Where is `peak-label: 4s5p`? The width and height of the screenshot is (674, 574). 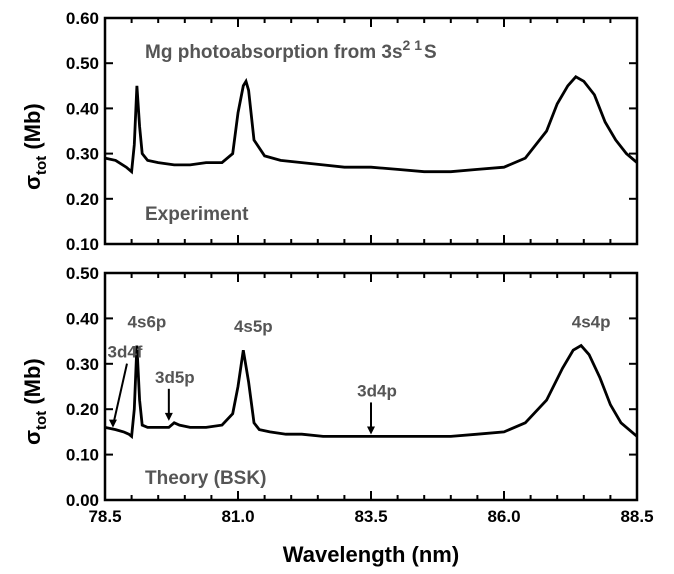
peak-label: 4s5p is located at coordinates (253, 326).